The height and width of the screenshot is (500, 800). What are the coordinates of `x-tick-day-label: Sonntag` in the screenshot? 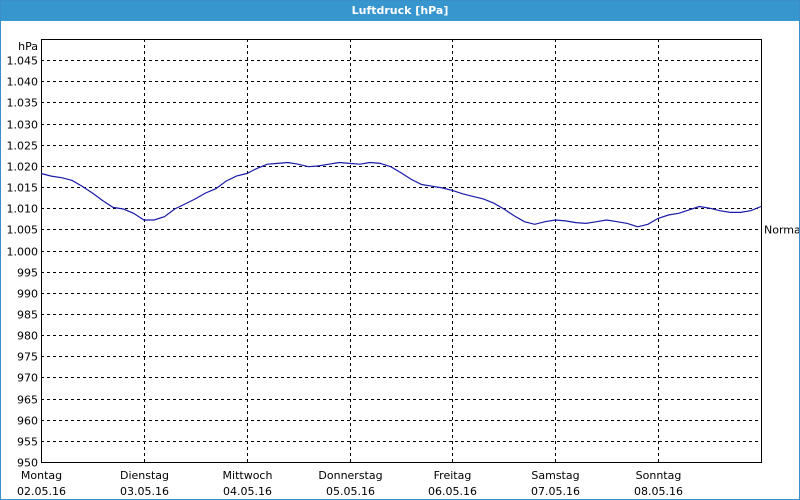 It's located at (659, 475).